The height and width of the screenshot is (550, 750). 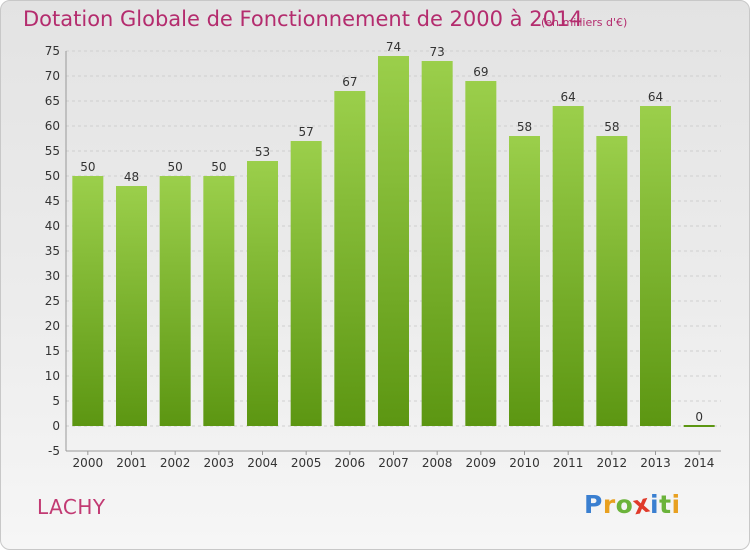 I want to click on data-label-2011: 64, so click(x=568, y=97).